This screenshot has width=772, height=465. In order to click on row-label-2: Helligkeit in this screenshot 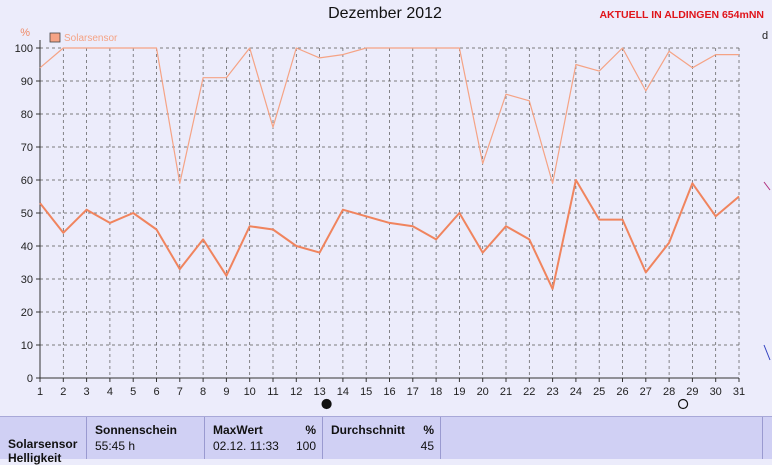, I will do `click(35, 458)`.